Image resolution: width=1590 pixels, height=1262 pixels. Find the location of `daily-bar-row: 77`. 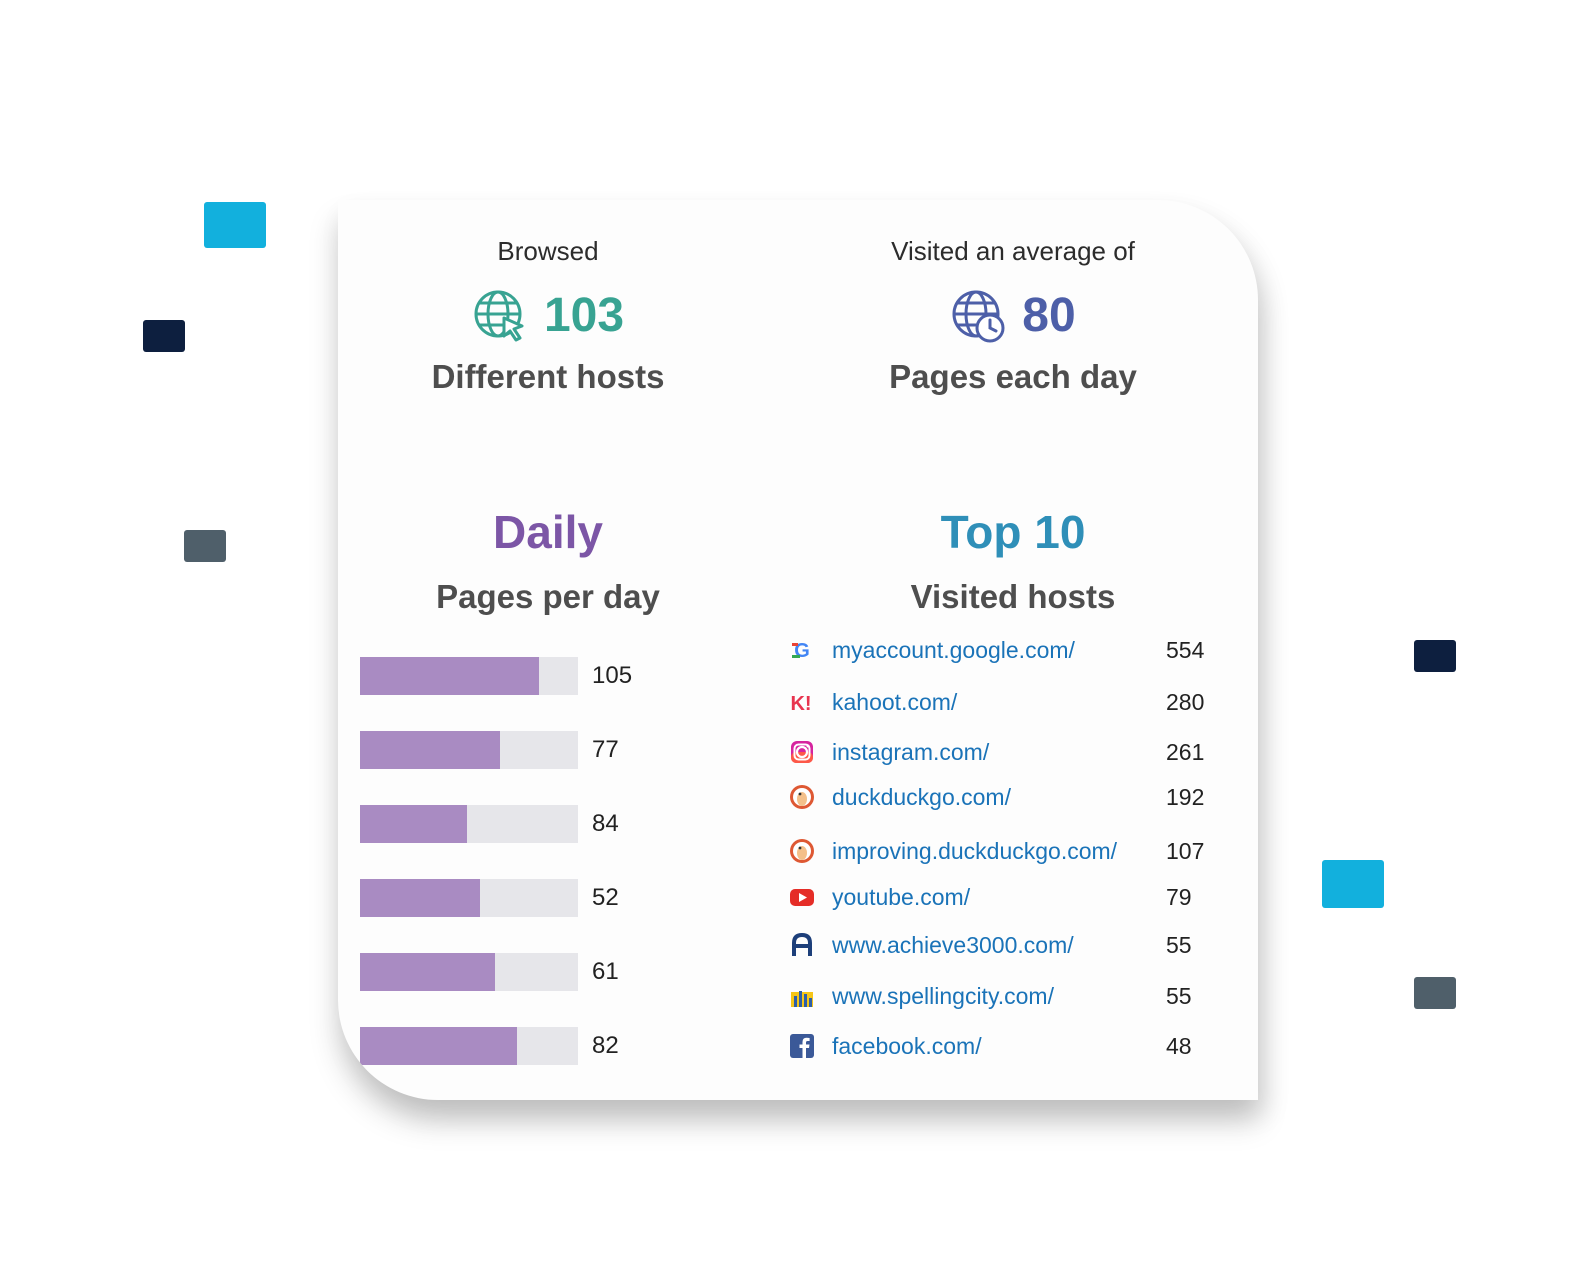

daily-bar-row: 77 is located at coordinates (520, 750).